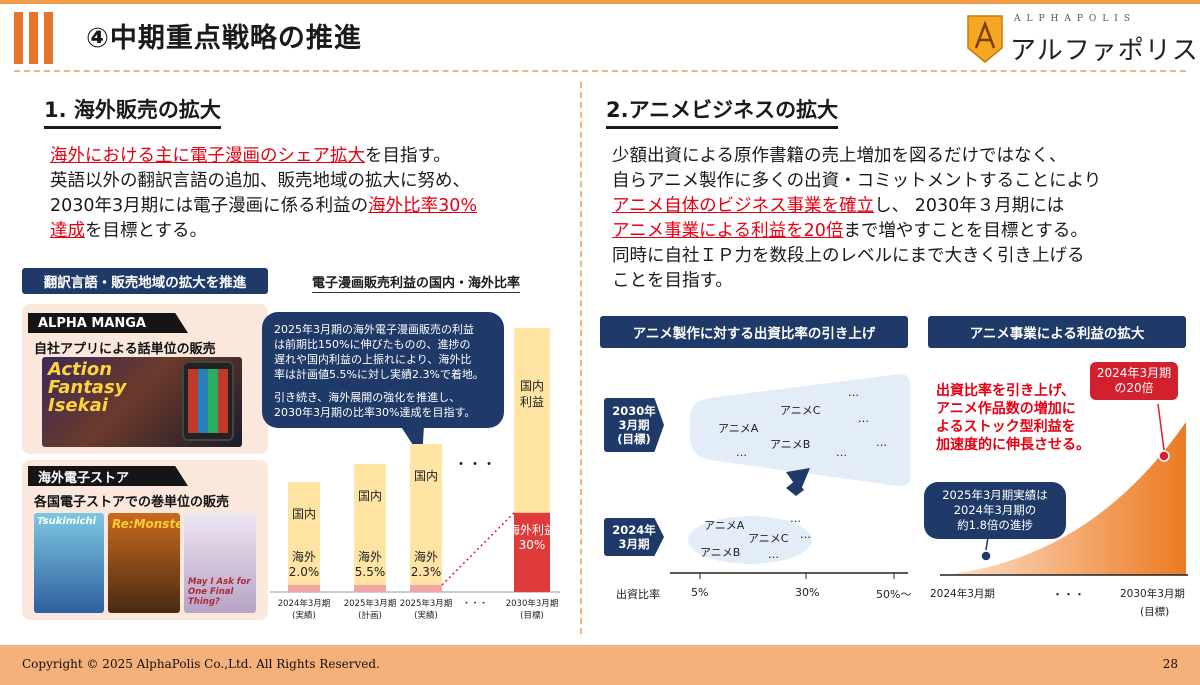 This screenshot has width=1200, height=685. What do you see at coordinates (839, 156) in the screenshot?
I see `anime-text-1: 少額出資による原作書籍の売上増加を図るだけではなく、` at bounding box center [839, 156].